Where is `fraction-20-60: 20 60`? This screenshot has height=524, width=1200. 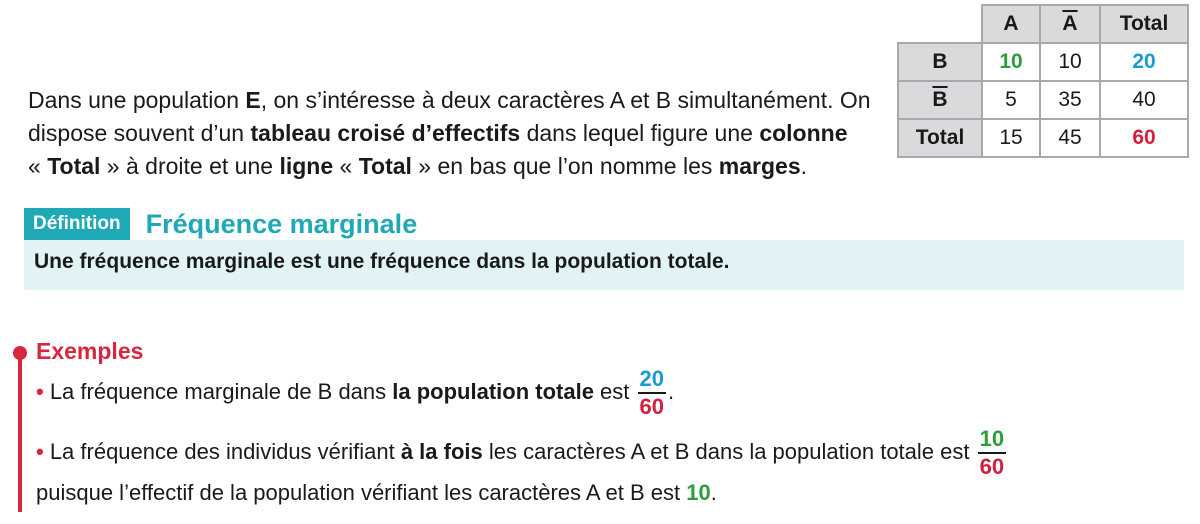 fraction-20-60: 20 60 is located at coordinates (651, 393).